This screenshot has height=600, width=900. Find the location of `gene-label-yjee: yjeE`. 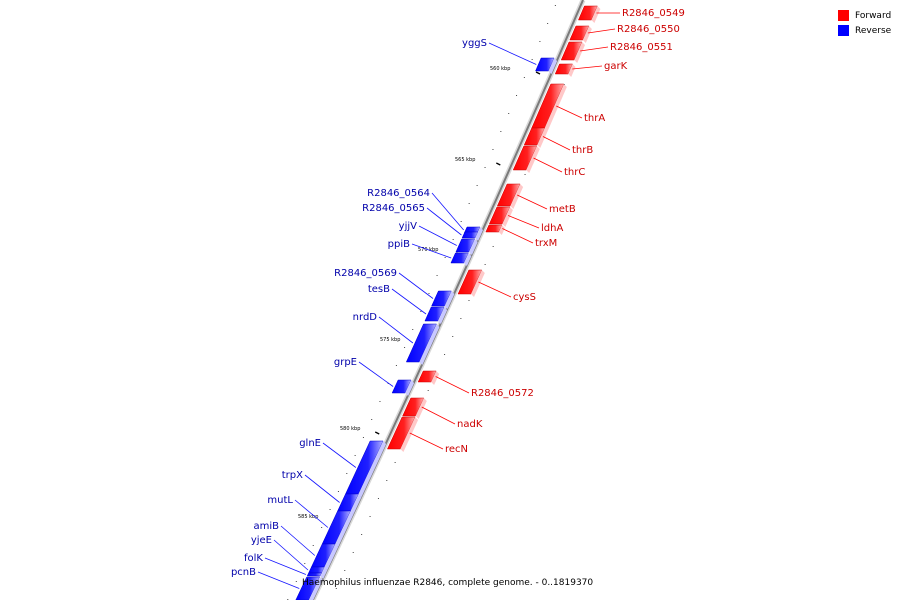

gene-label-yjee: yjeE is located at coordinates (261, 540).